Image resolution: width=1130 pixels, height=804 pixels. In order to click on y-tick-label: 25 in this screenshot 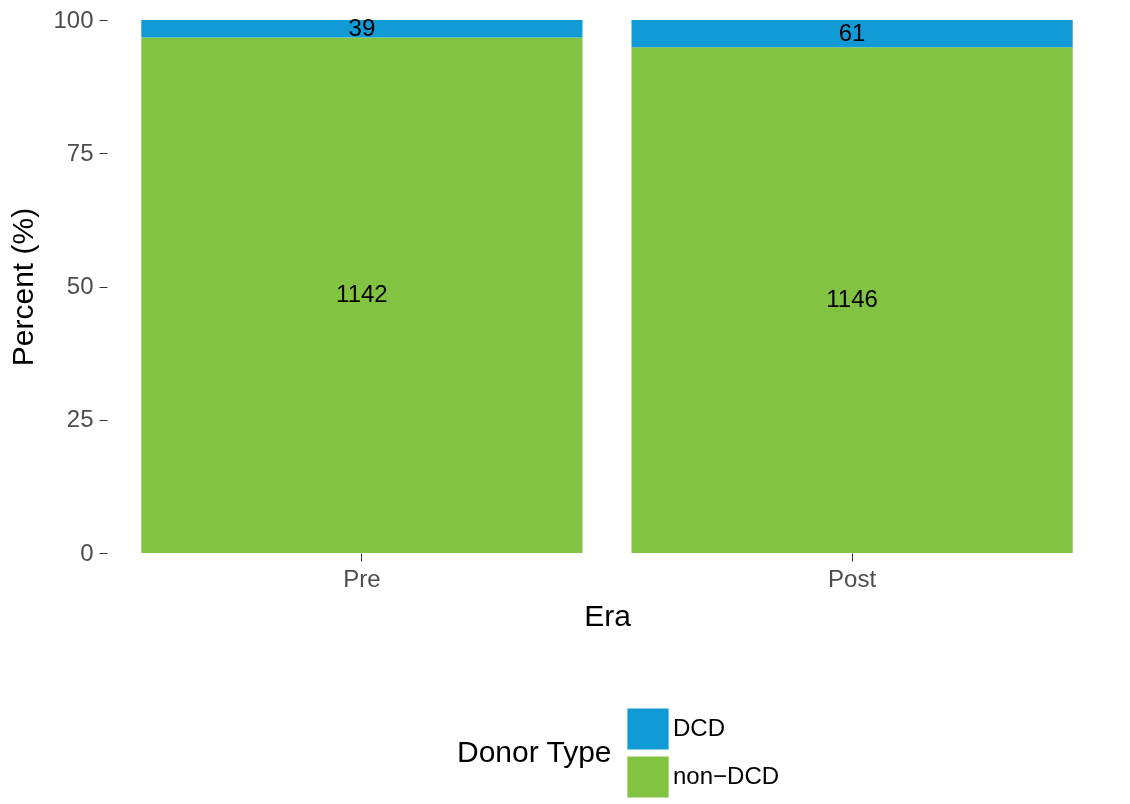, I will do `click(80, 419)`.